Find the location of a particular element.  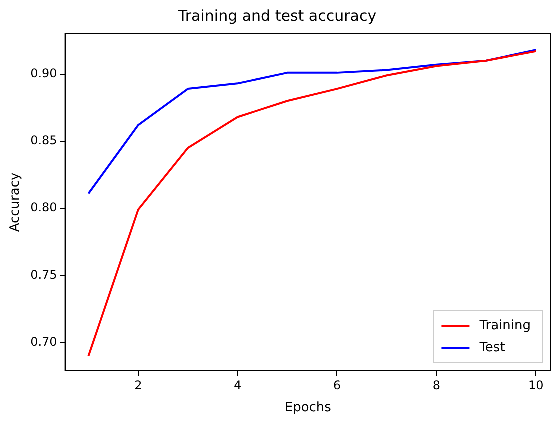

y-tick-label: 0.85 is located at coordinates (44, 141).